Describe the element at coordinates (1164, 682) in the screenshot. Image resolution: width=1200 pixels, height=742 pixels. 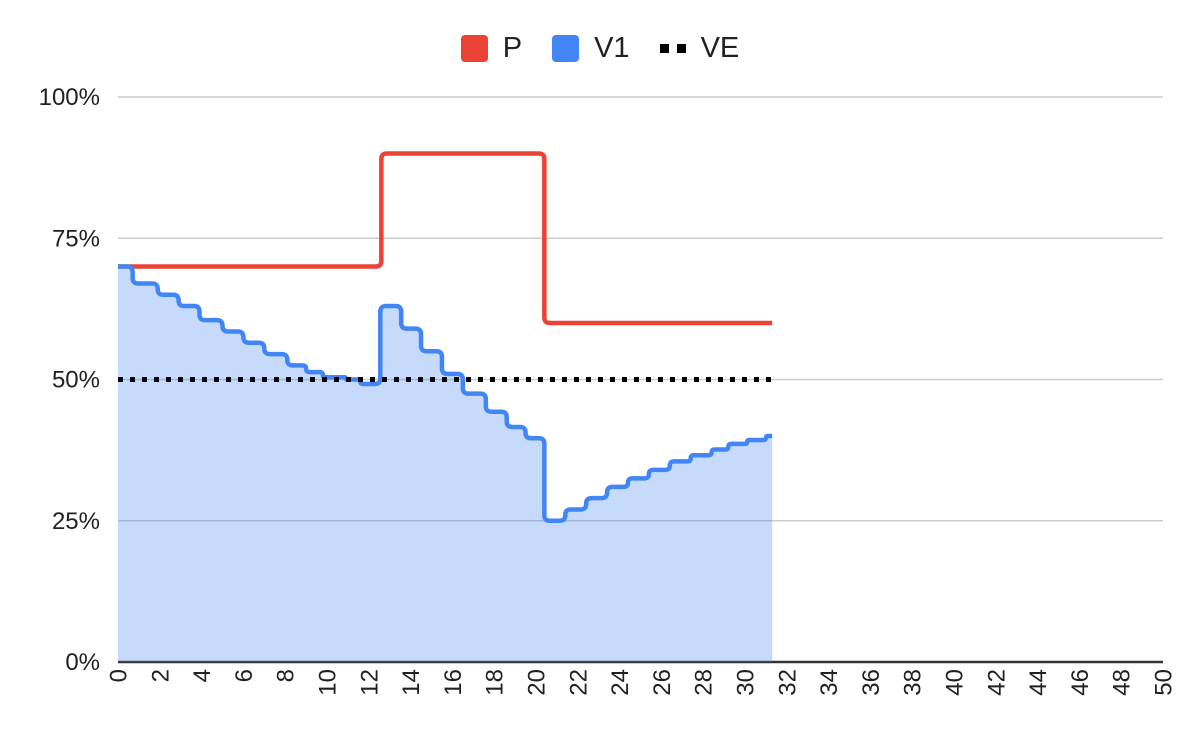
I see `x-tick-label: 50` at that location.